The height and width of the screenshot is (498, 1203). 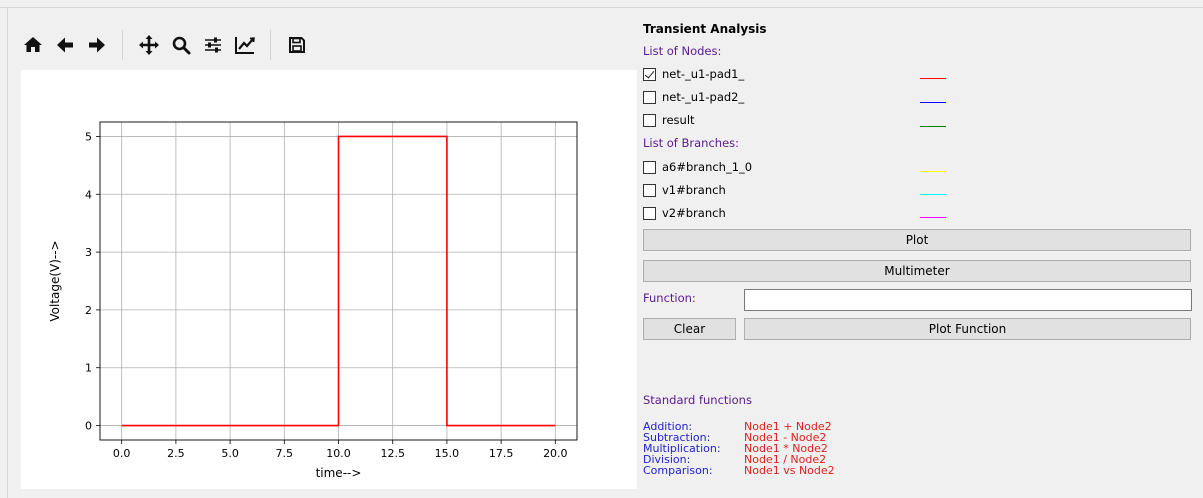 I want to click on branch-item: v1#branch, so click(x=684, y=190).